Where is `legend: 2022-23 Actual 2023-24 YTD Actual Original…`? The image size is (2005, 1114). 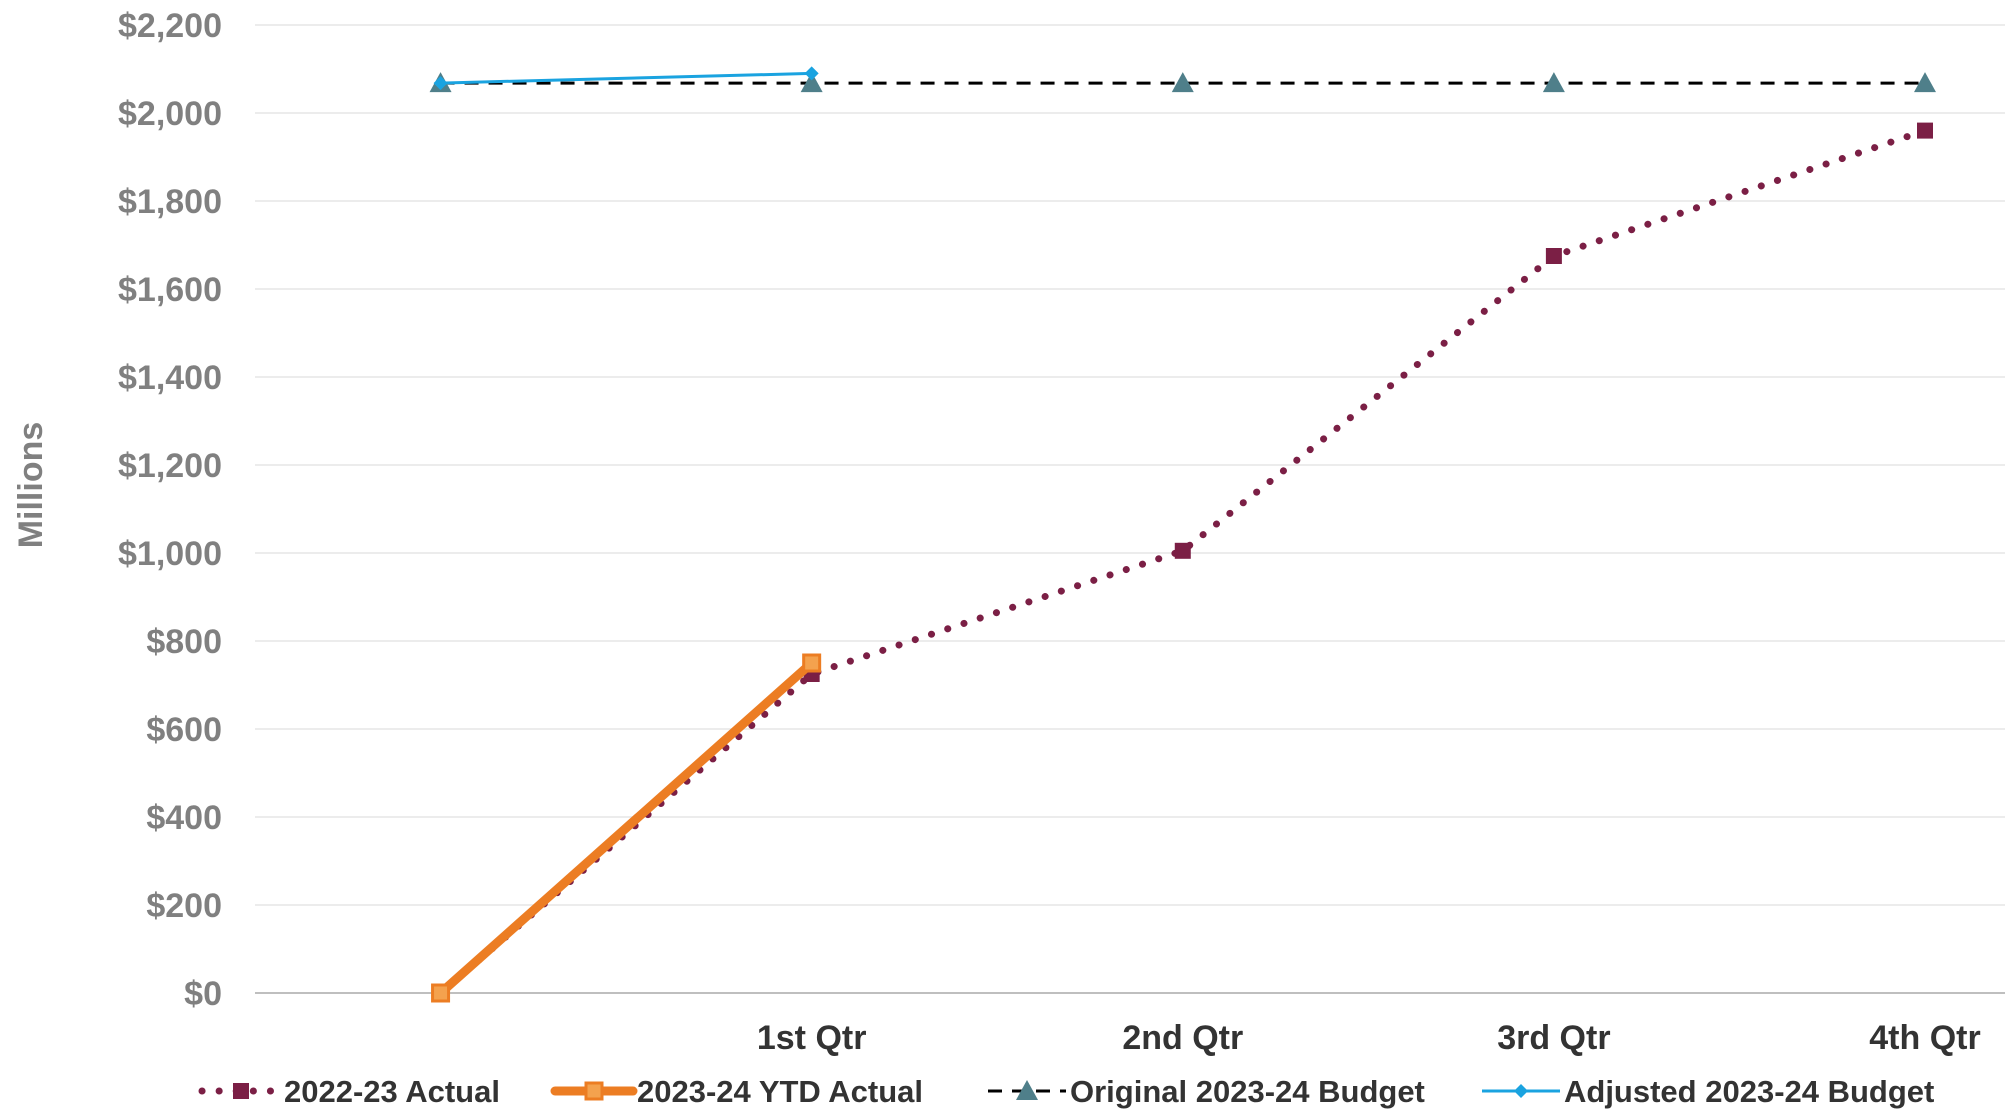 legend: 2022-23 Actual 2023-24 YTD Actual Original… is located at coordinates (1066, 1091).